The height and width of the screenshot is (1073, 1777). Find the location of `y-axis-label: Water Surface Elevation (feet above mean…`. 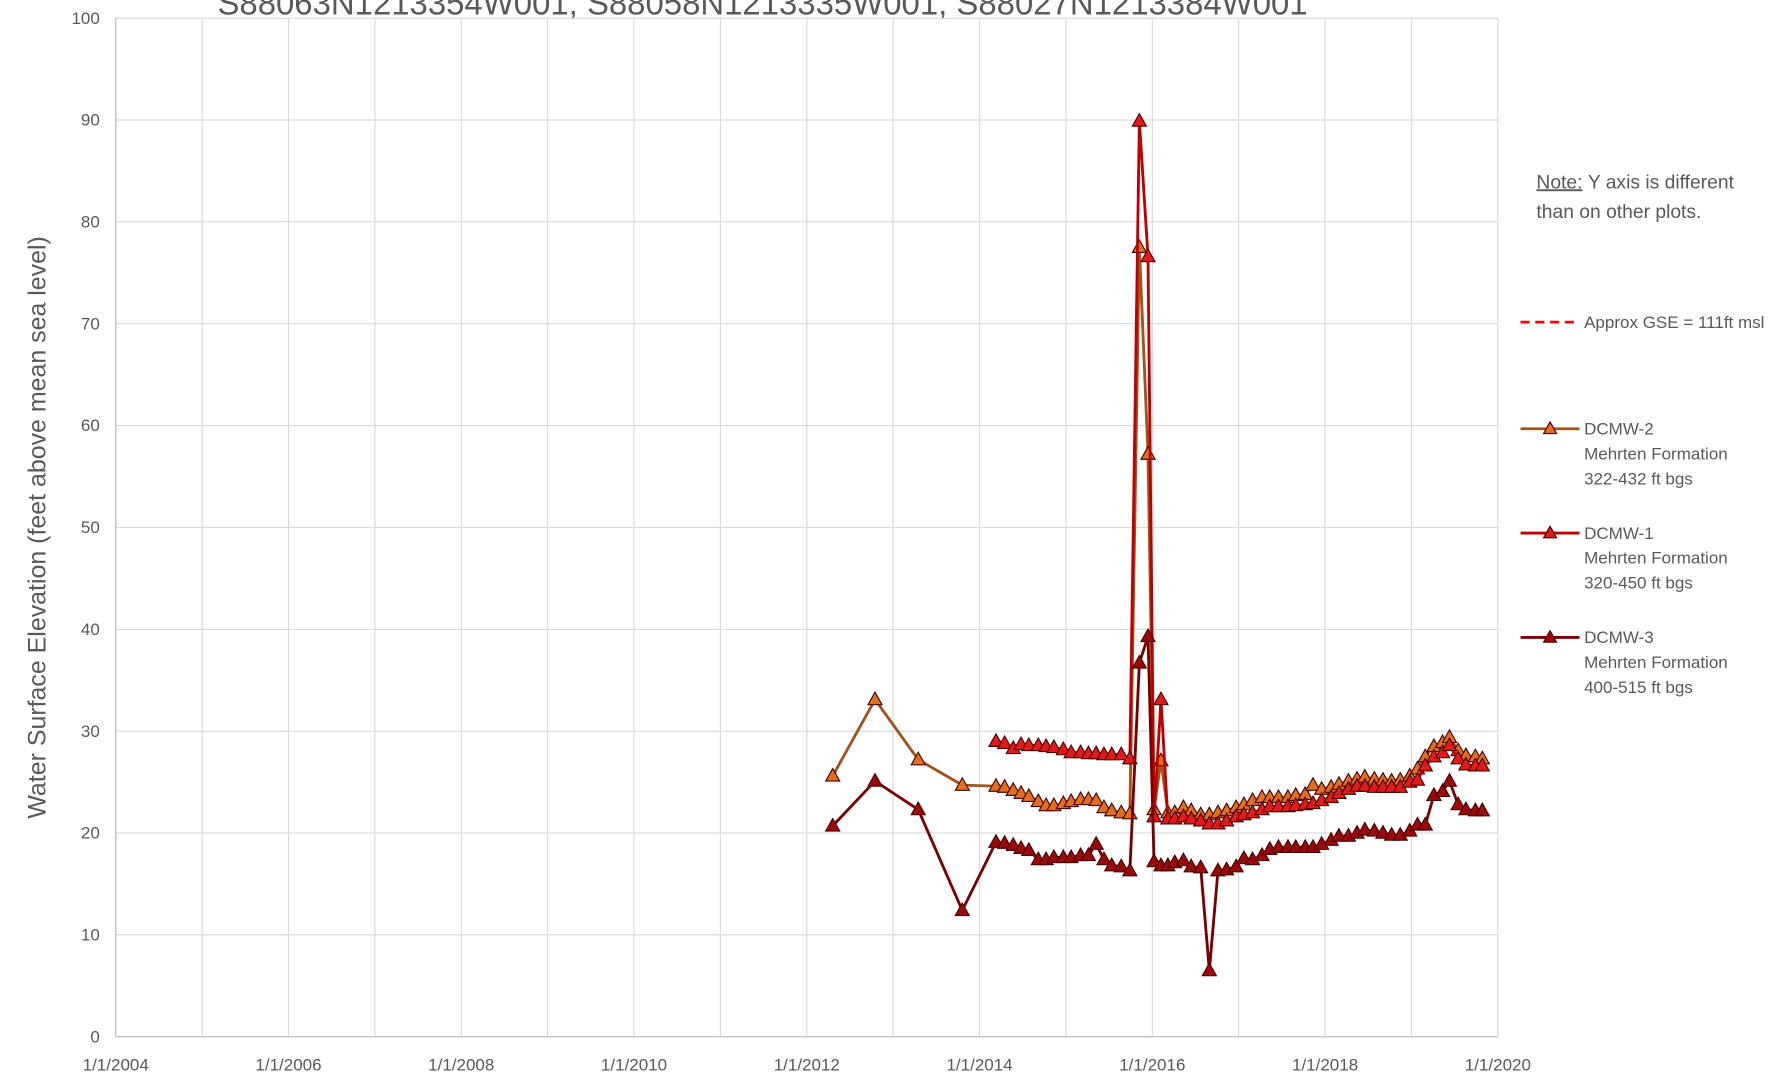

y-axis-label: Water Surface Elevation (feet above mean… is located at coordinates (37, 527).